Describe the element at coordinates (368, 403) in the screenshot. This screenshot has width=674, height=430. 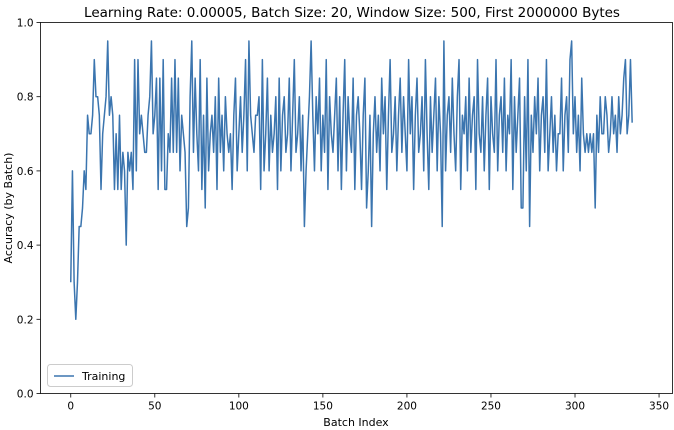
I see `x-axis: 0 50 100 150 200 250 300 350` at that location.